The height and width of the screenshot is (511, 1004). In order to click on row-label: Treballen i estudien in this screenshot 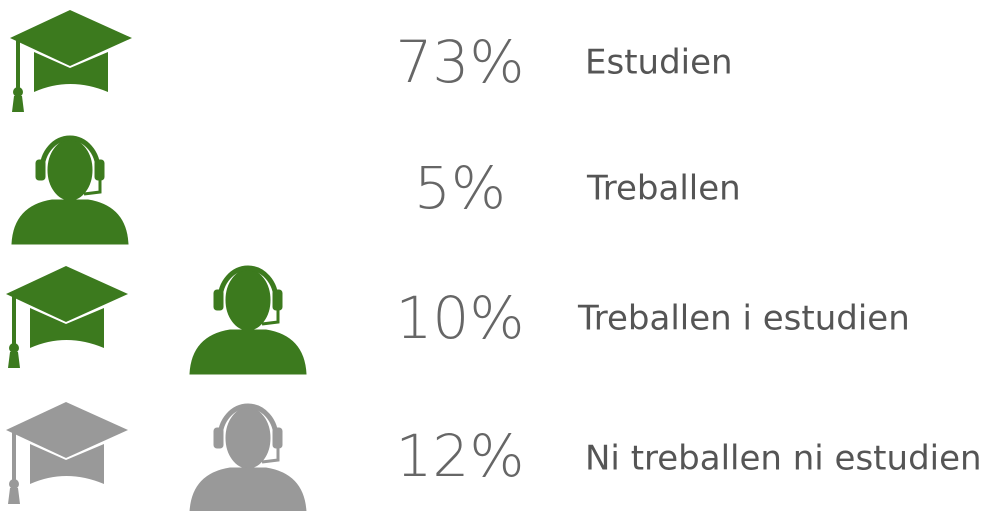, I will do `click(743, 319)`.